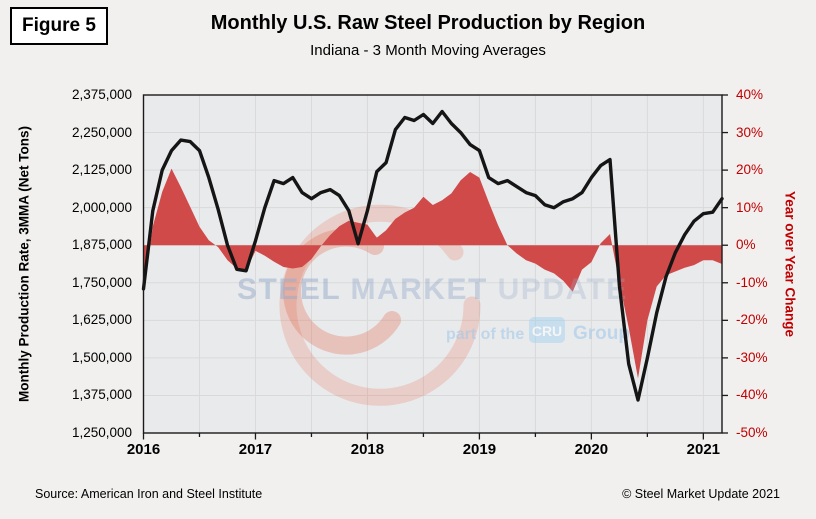 This screenshot has height=519, width=816. Describe the element at coordinates (752, 395) in the screenshot. I see `right-axis-tick-label: -40%` at that location.